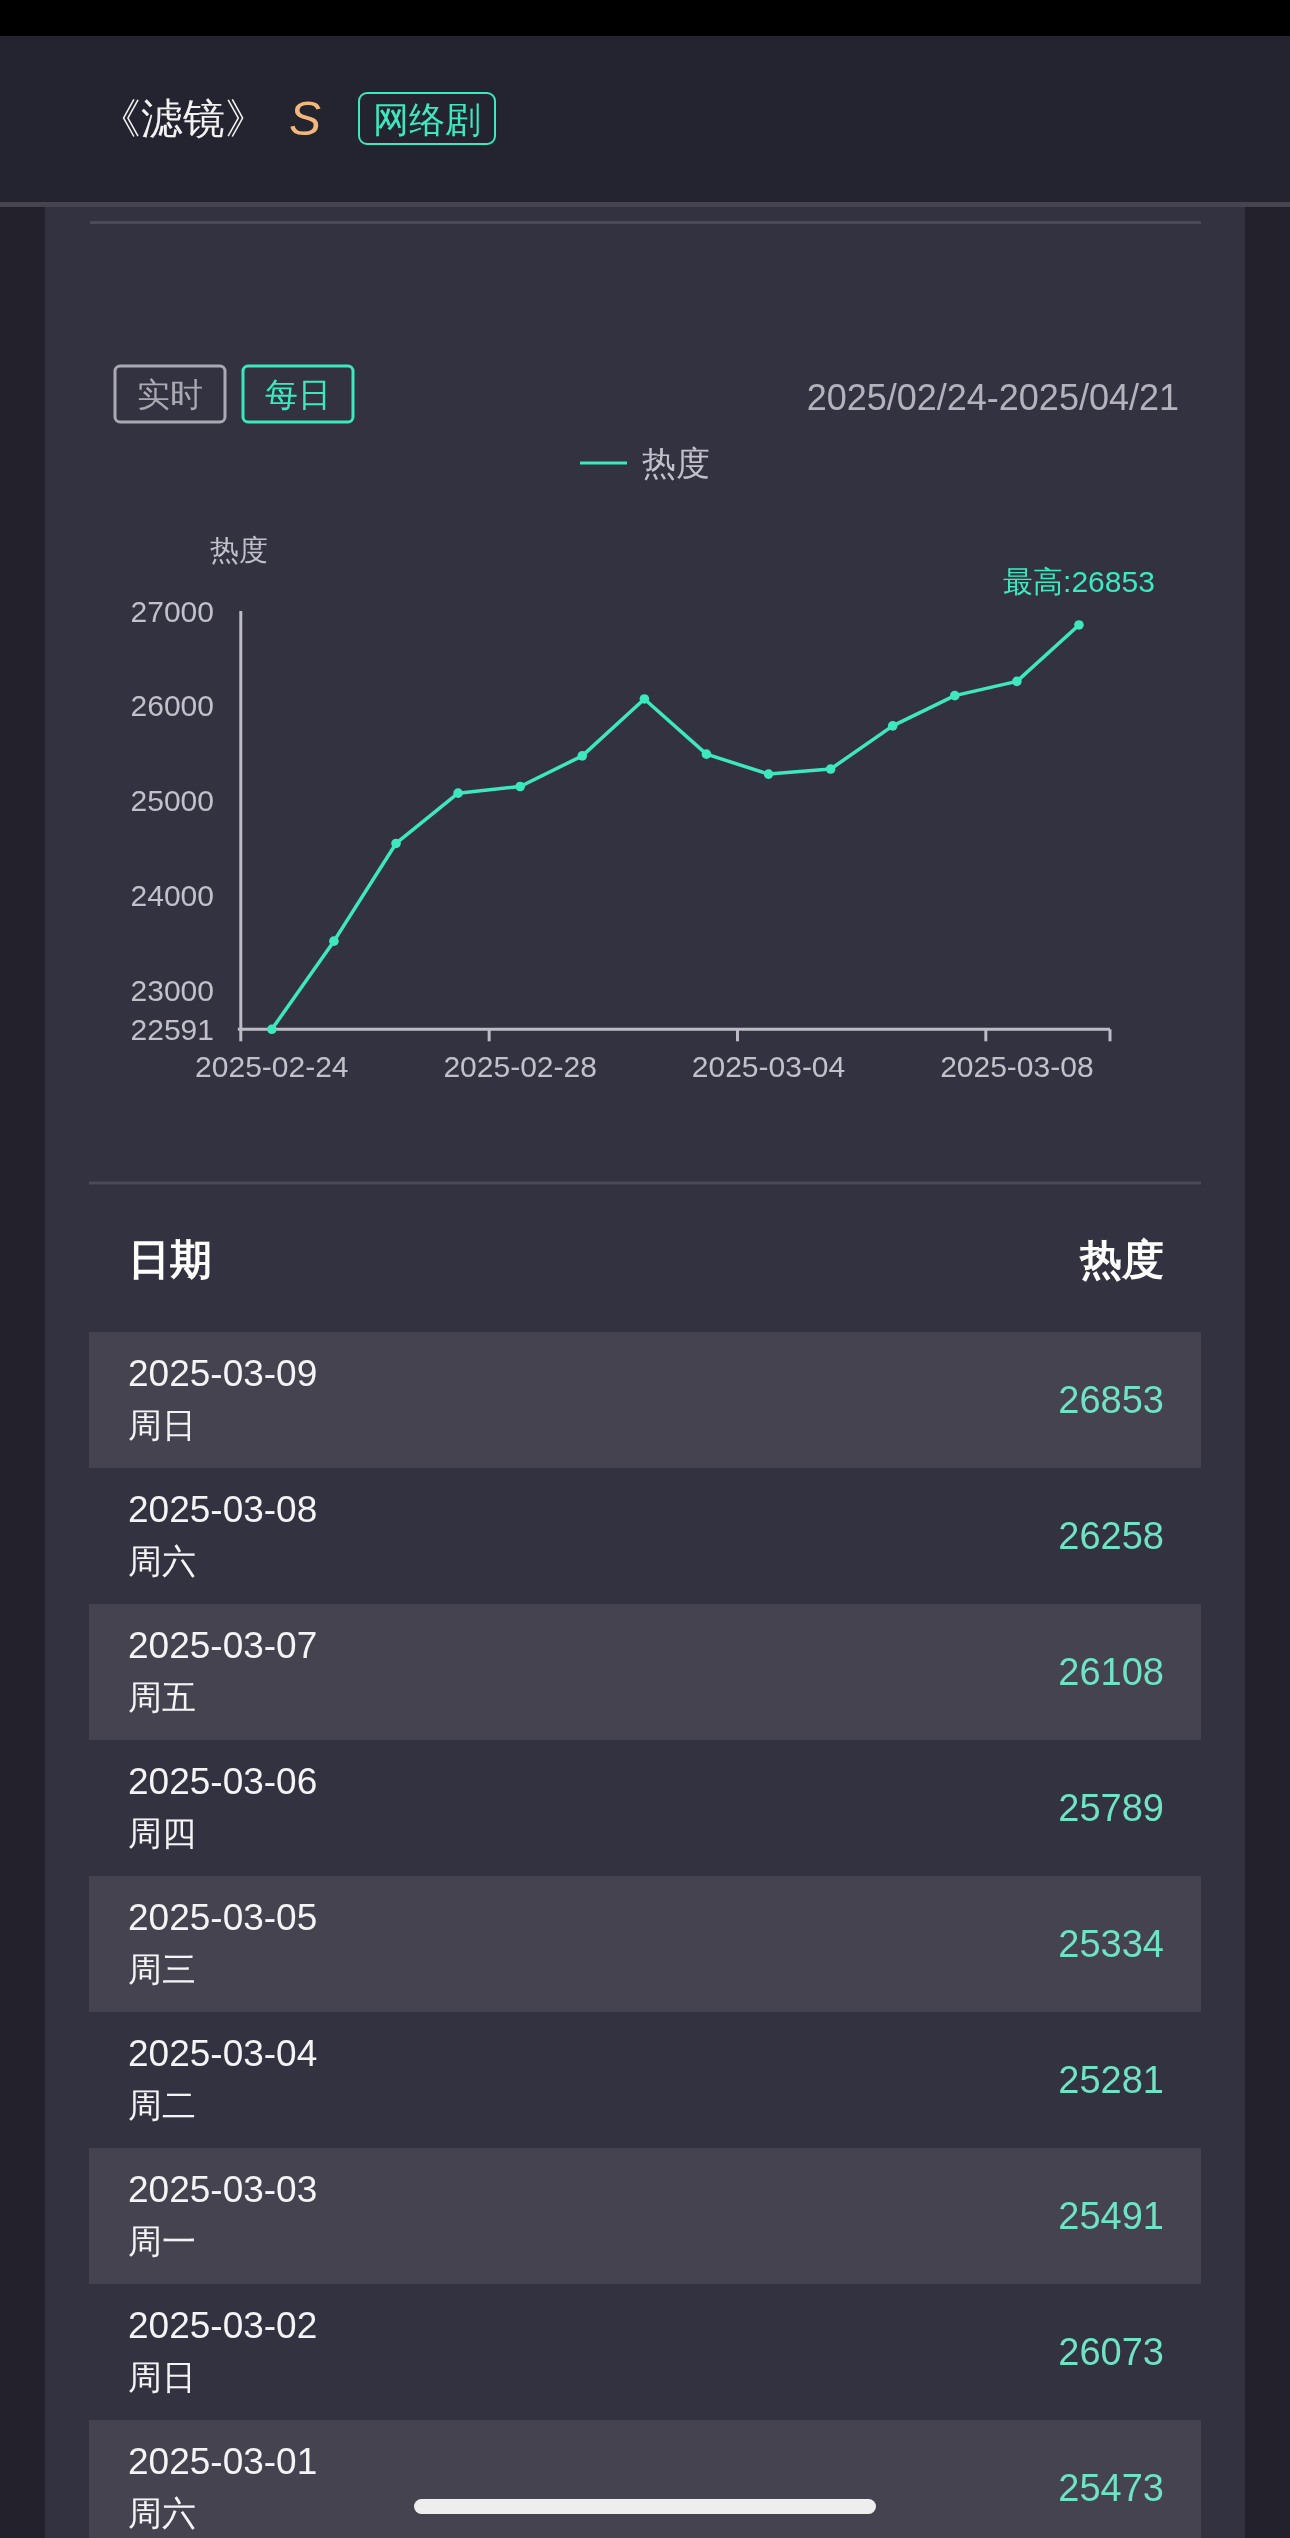  I want to click on text: 日期, so click(170, 1259).